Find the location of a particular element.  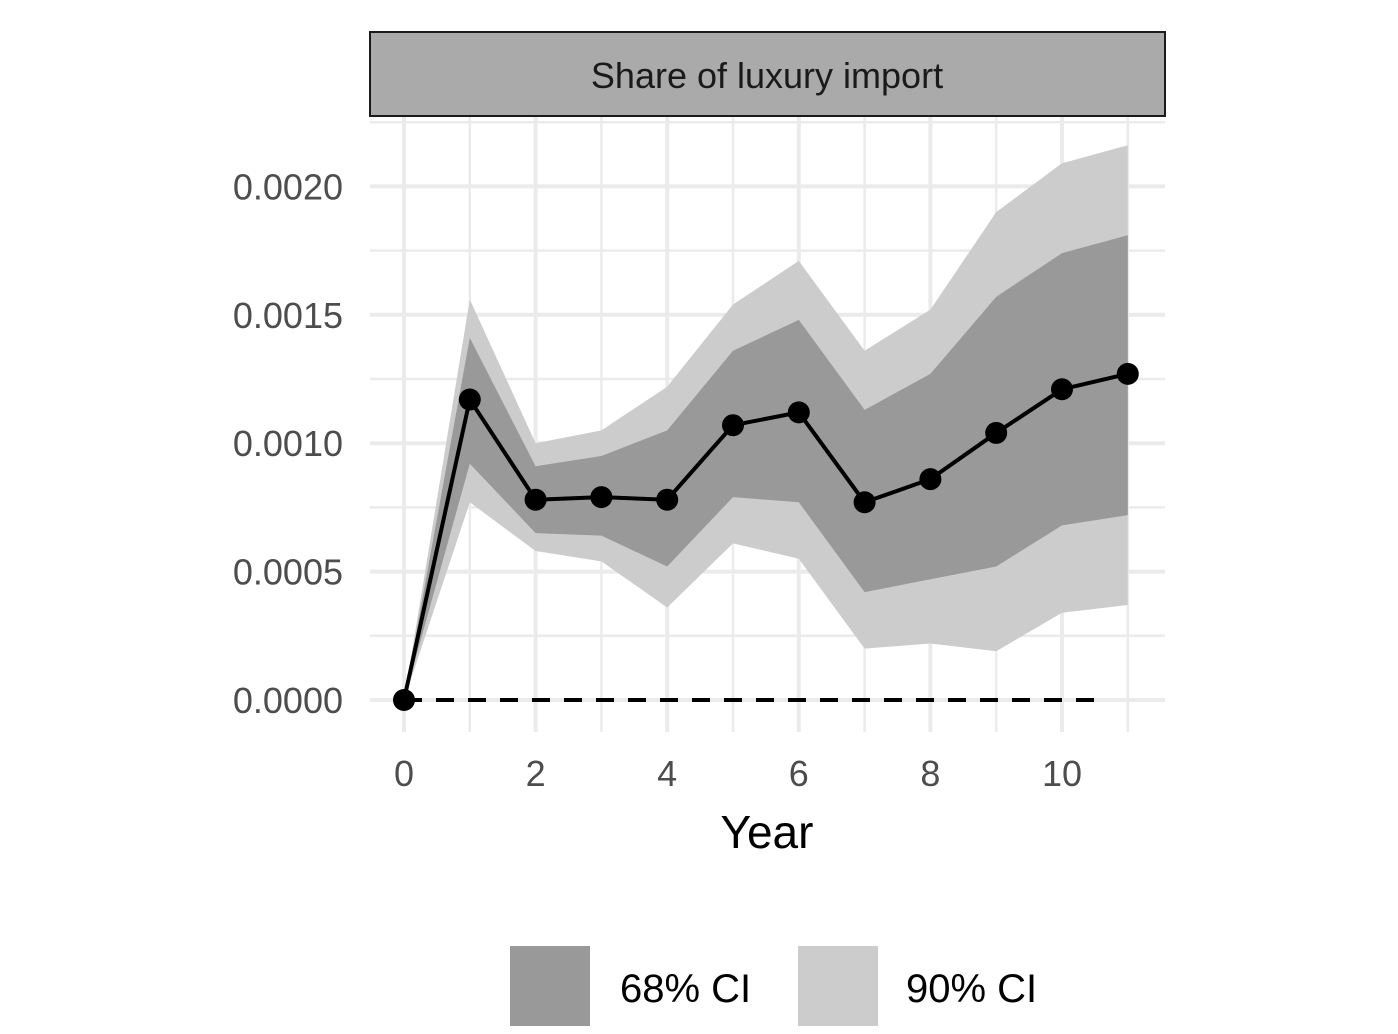

x-axis: 0 2 4 6 8 10 is located at coordinates (738, 773).